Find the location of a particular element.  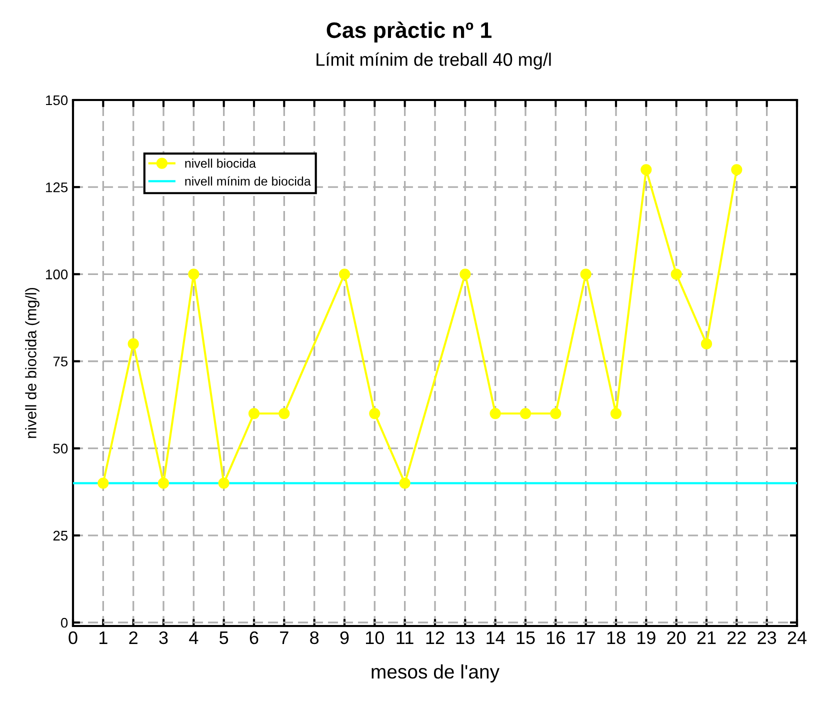

x-tick-label: 19 is located at coordinates (647, 637).